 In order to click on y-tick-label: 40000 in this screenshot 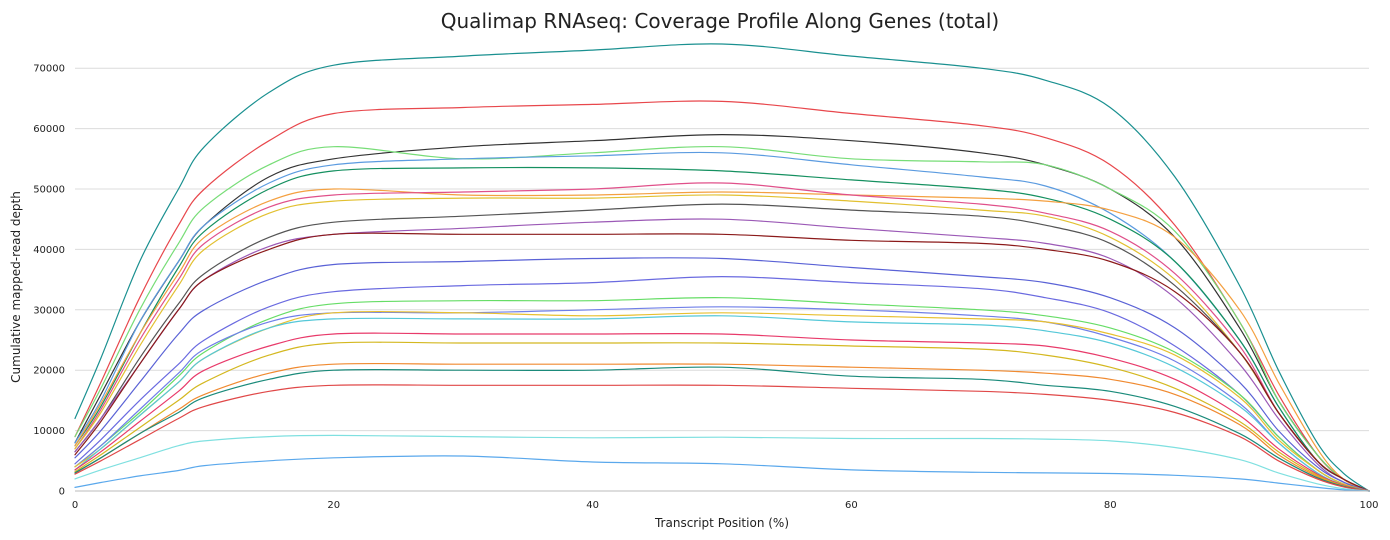, I will do `click(49, 250)`.